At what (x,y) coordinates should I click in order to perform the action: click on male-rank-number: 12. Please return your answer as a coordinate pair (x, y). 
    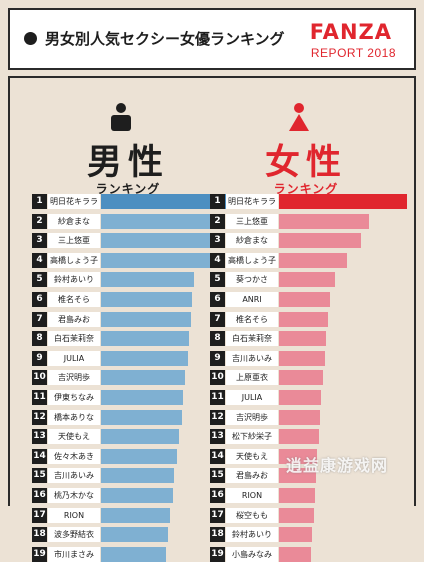
    Looking at the image, I should click on (39, 417).